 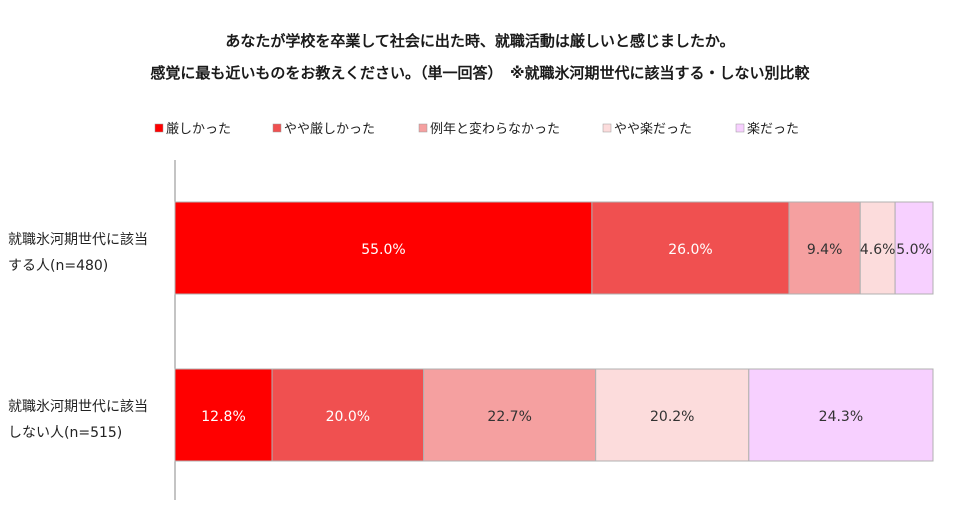 What do you see at coordinates (495, 129) in the screenshot?
I see `legend-label-3: 例年と変わらなかった` at bounding box center [495, 129].